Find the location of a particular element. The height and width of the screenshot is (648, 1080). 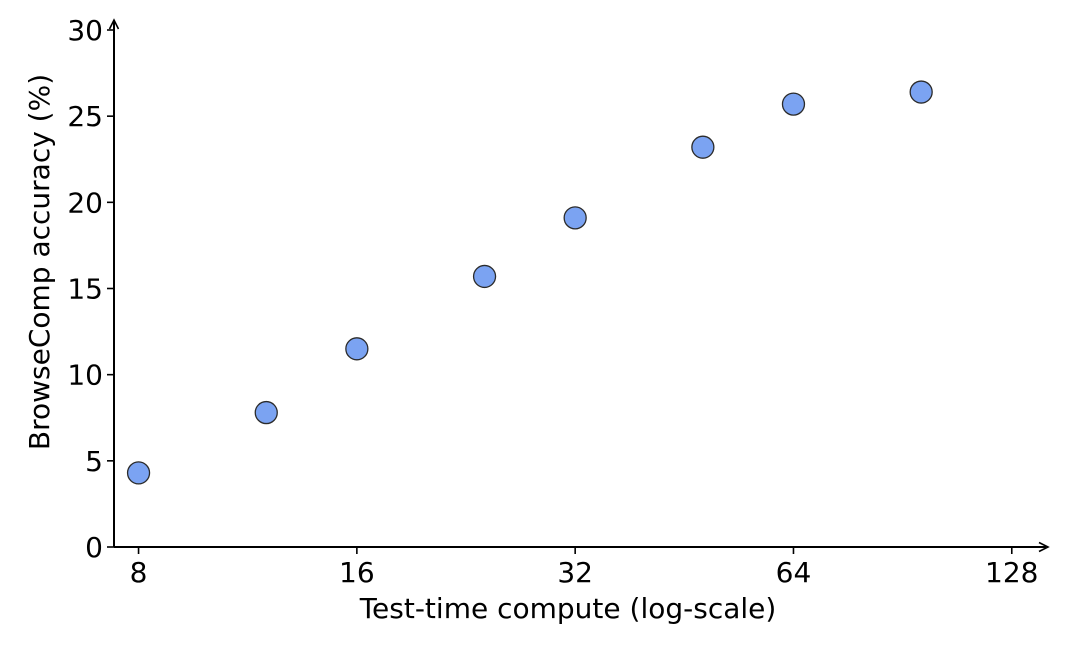

x-tick-label: 8 is located at coordinates (139, 572).